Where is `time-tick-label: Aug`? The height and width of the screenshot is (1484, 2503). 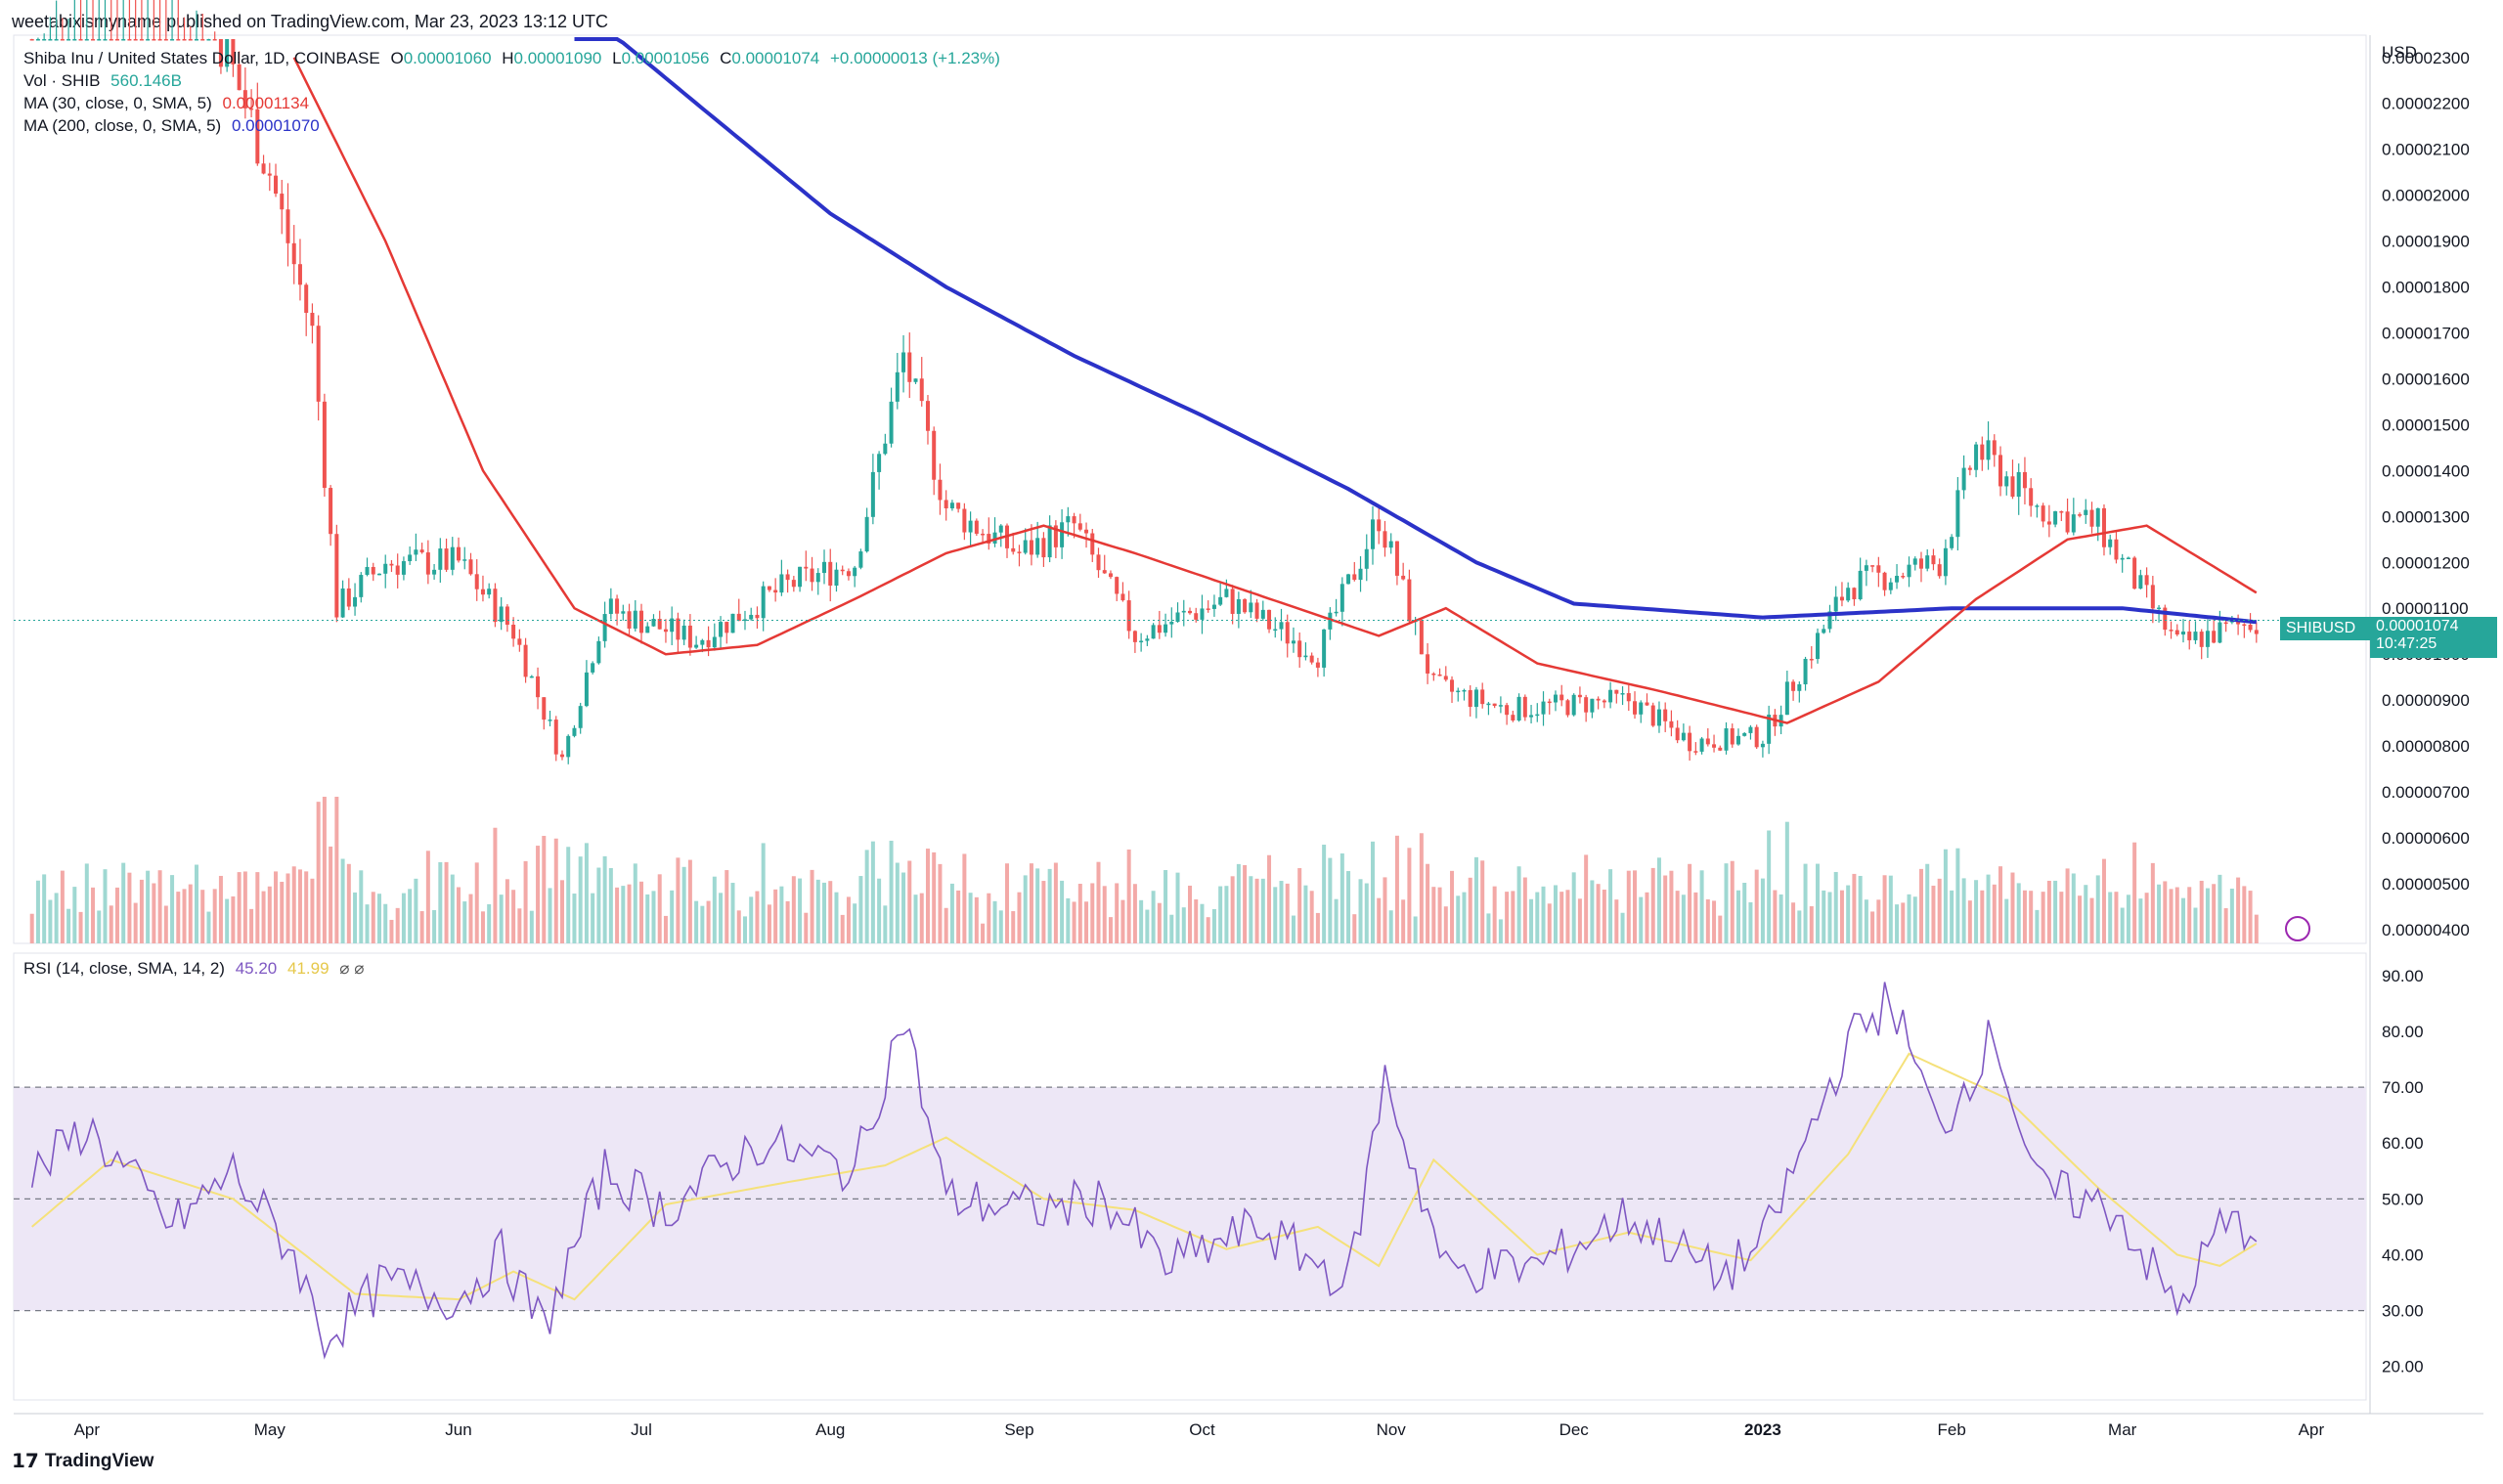 time-tick-label: Aug is located at coordinates (830, 1429).